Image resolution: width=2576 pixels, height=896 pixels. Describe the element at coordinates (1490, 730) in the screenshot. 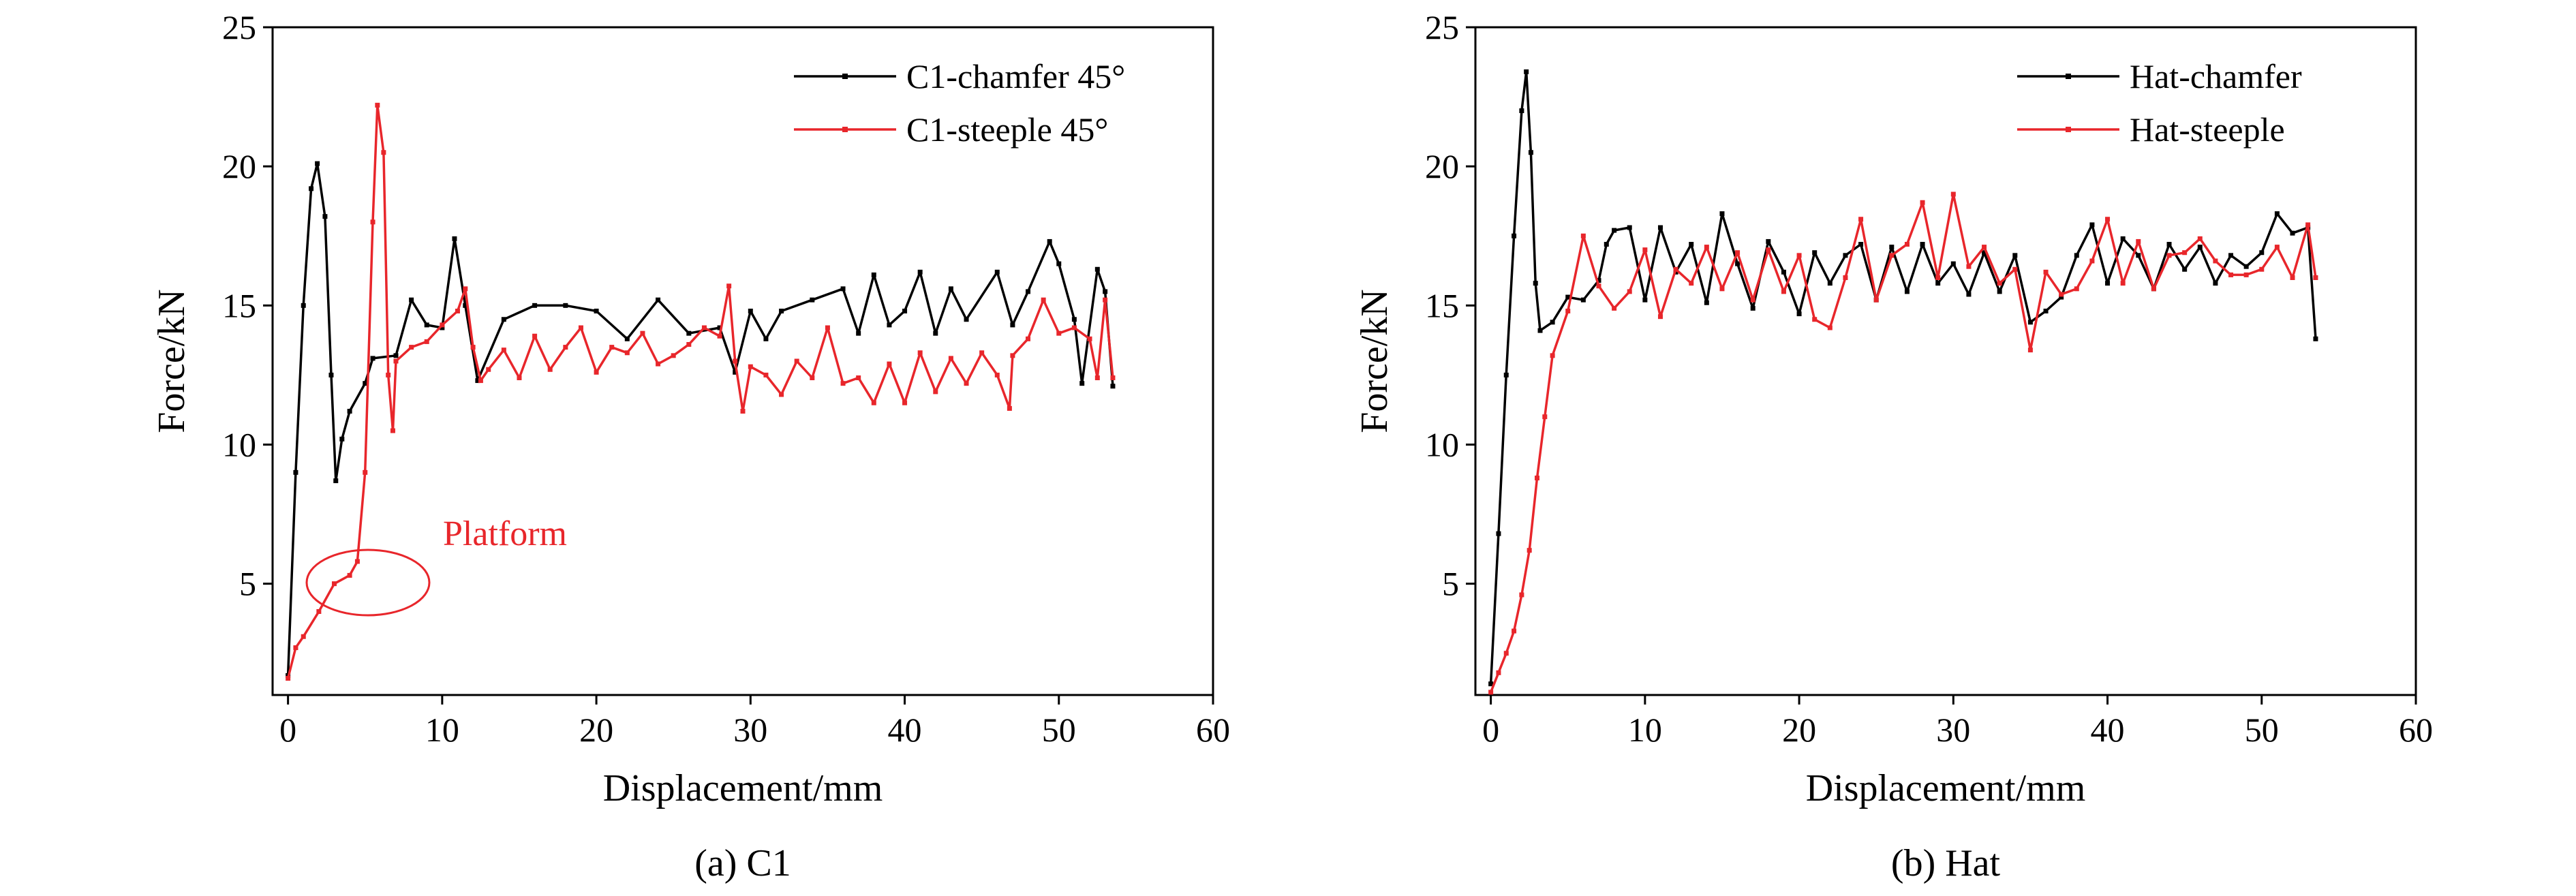

I see `x-tick-label: 0` at that location.